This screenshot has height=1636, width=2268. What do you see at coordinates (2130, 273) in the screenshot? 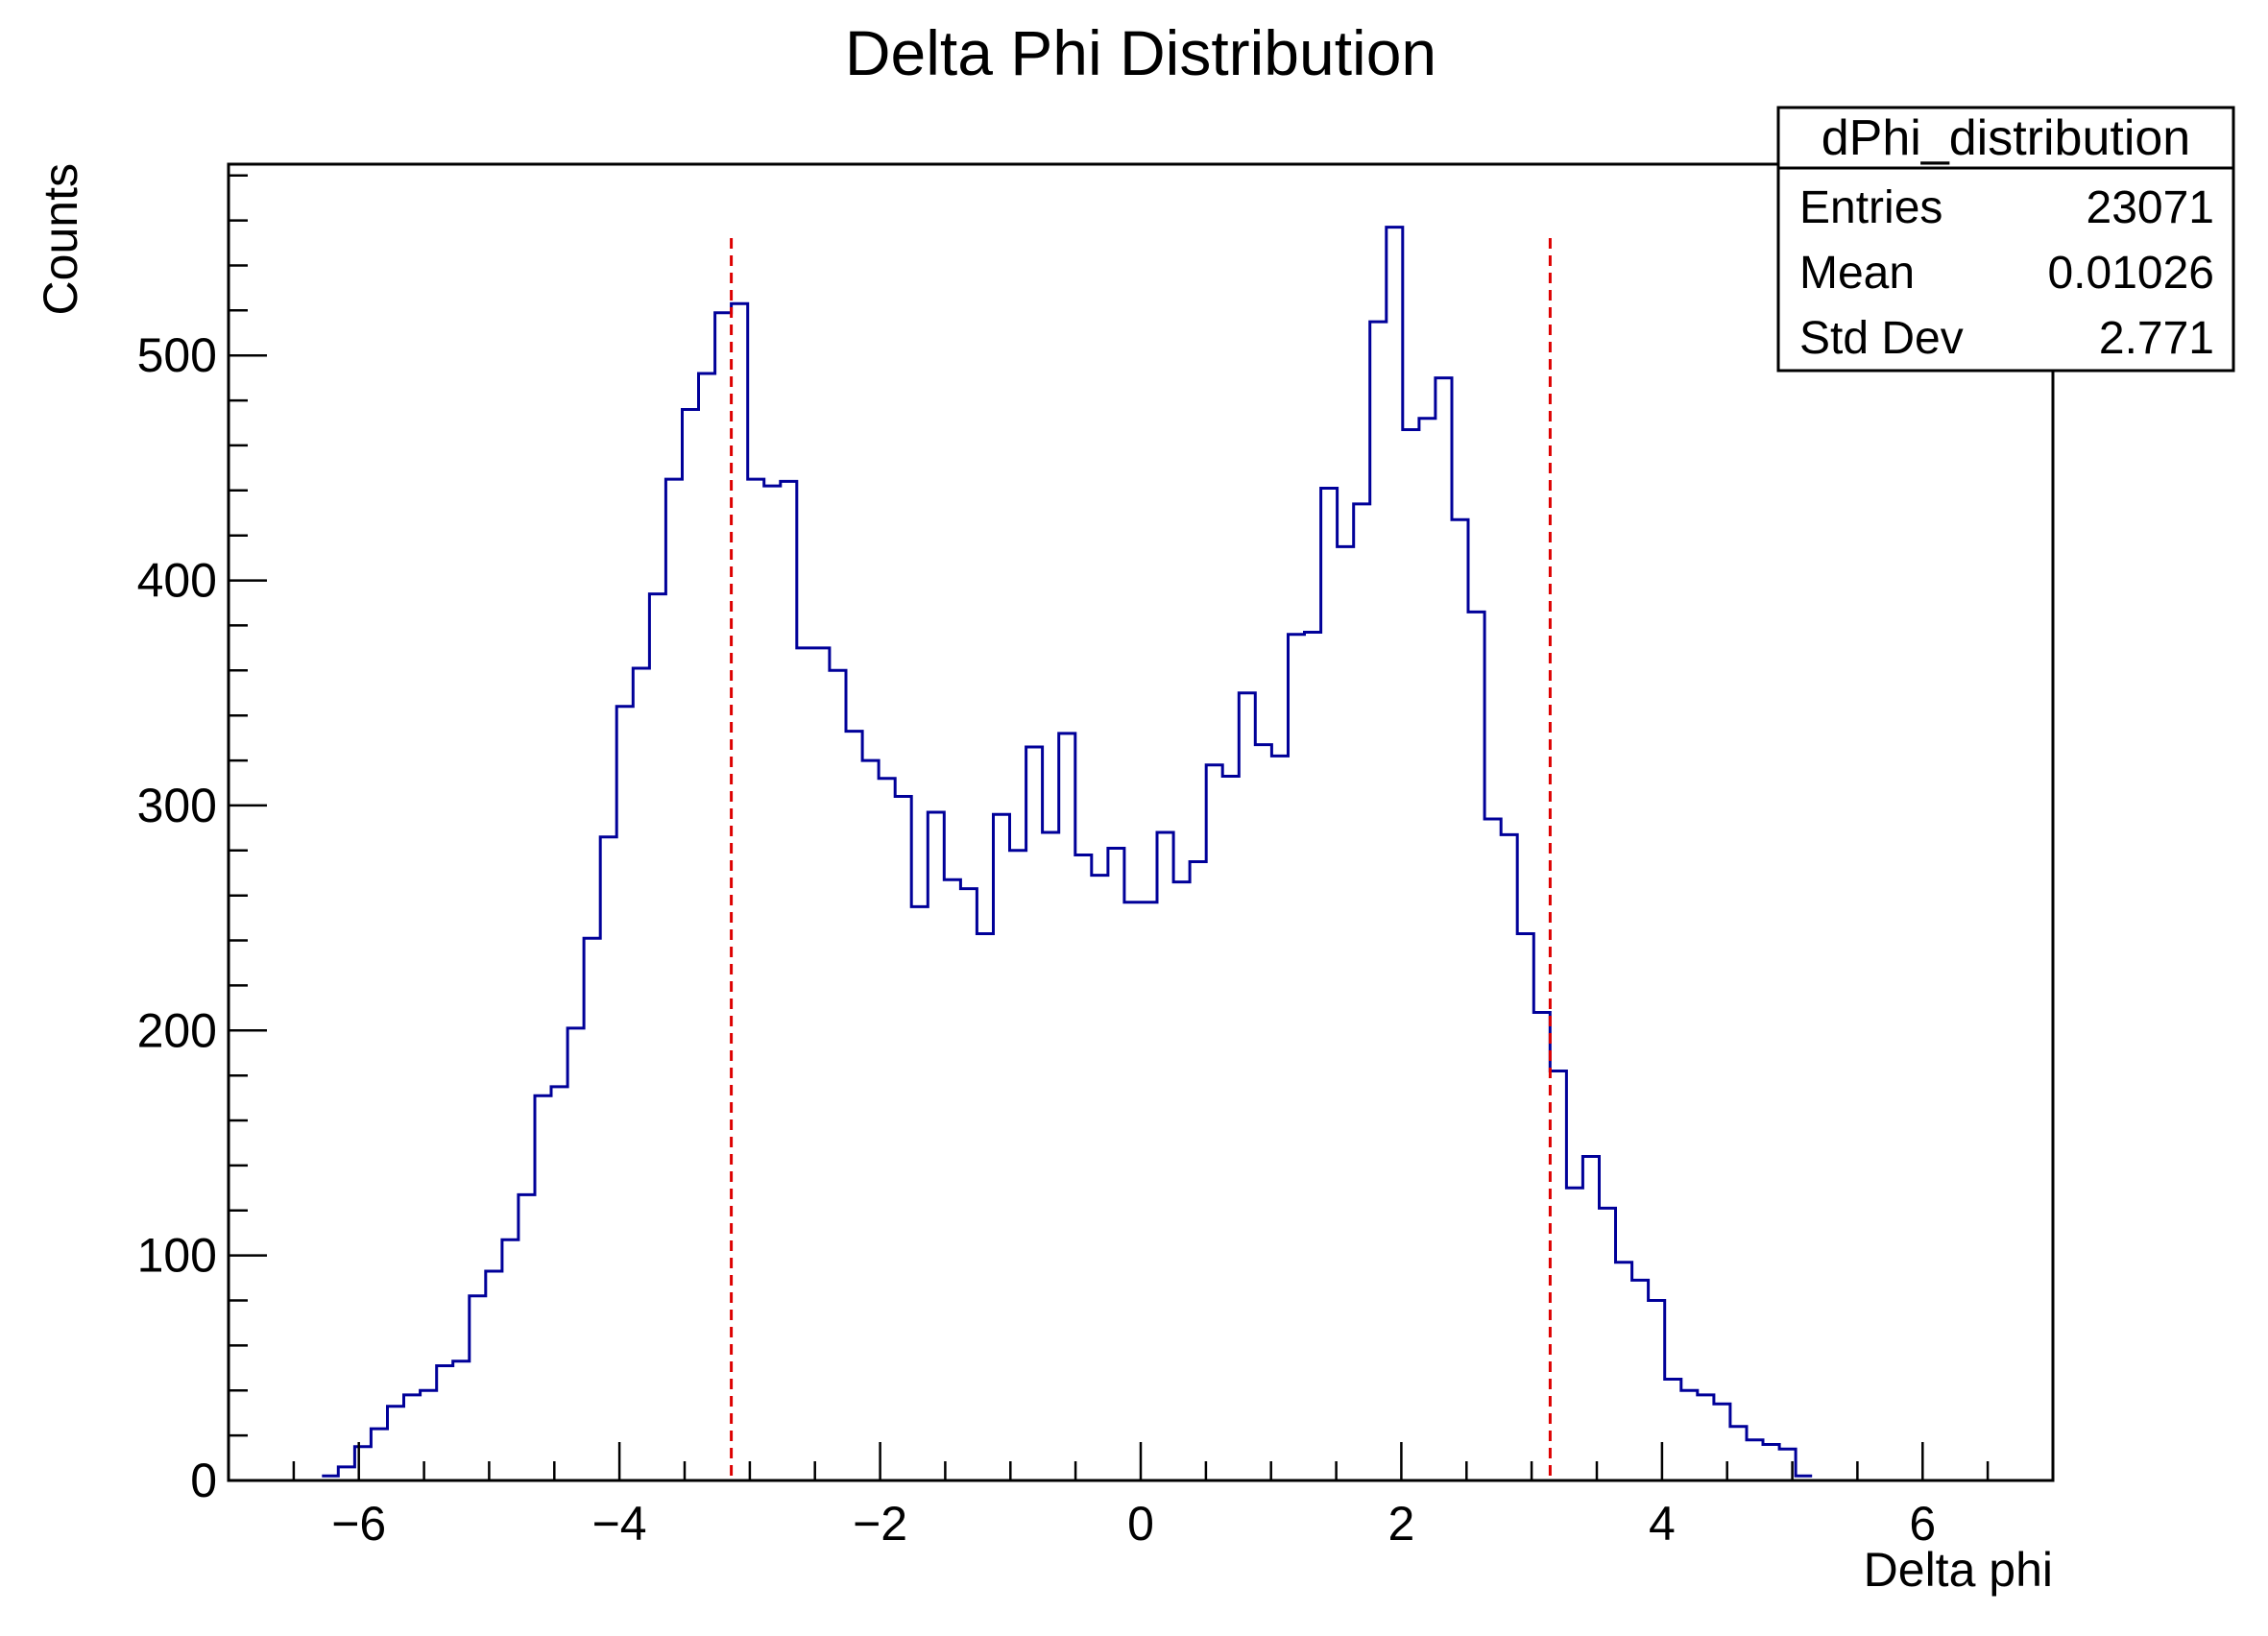
I see `stats-mean-value: 0.01026` at bounding box center [2130, 273].